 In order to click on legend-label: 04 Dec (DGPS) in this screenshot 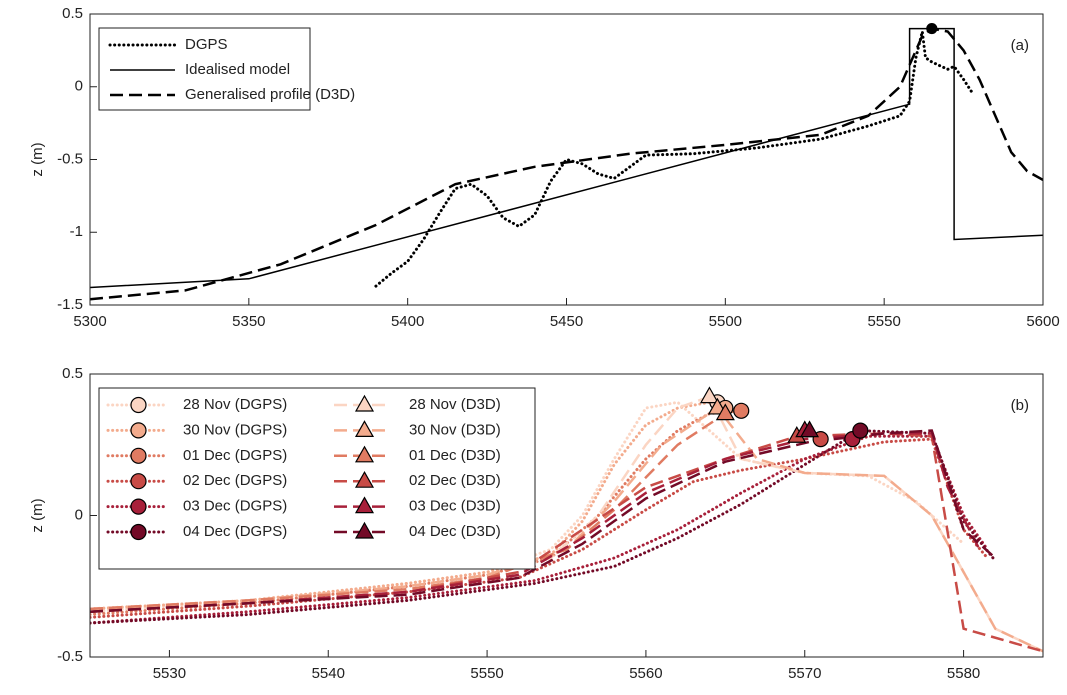, I will do `click(235, 531)`.